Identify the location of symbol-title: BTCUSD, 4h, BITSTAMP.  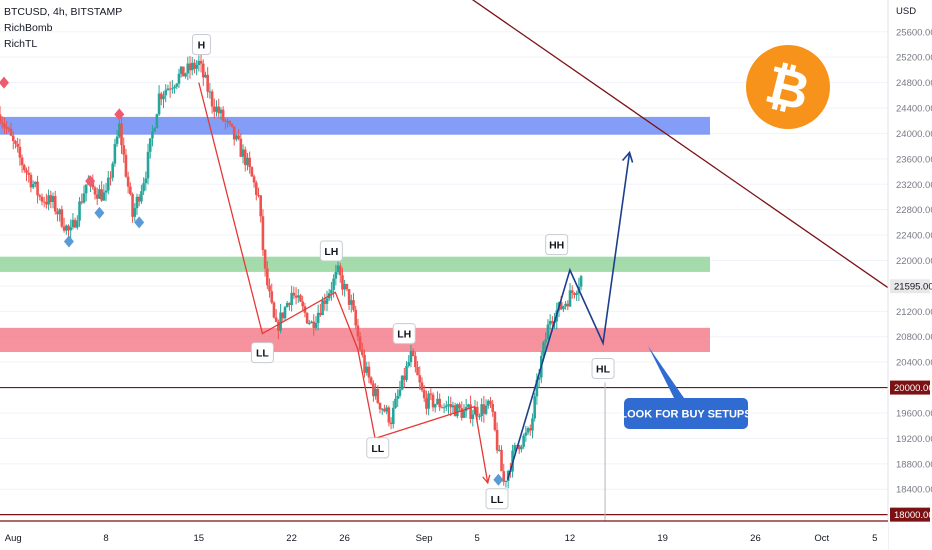
(63, 12).